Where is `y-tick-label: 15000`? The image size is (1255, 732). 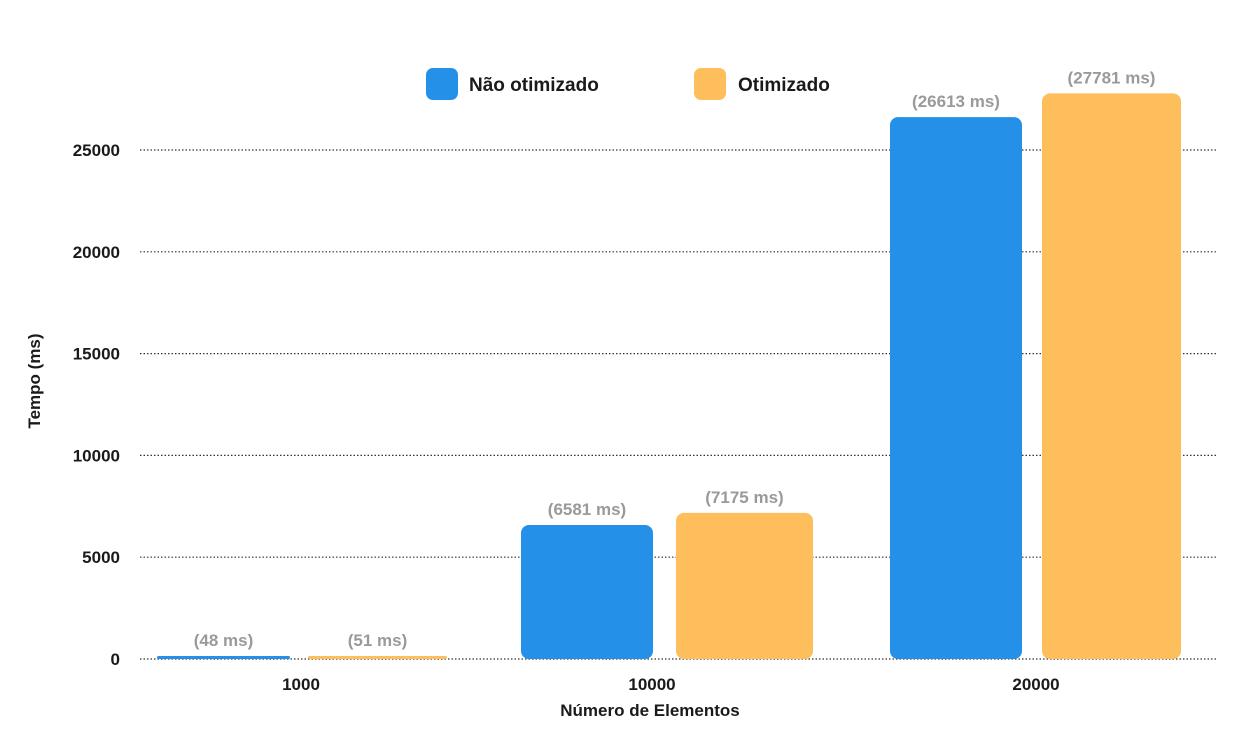
y-tick-label: 15000 is located at coordinates (96, 354).